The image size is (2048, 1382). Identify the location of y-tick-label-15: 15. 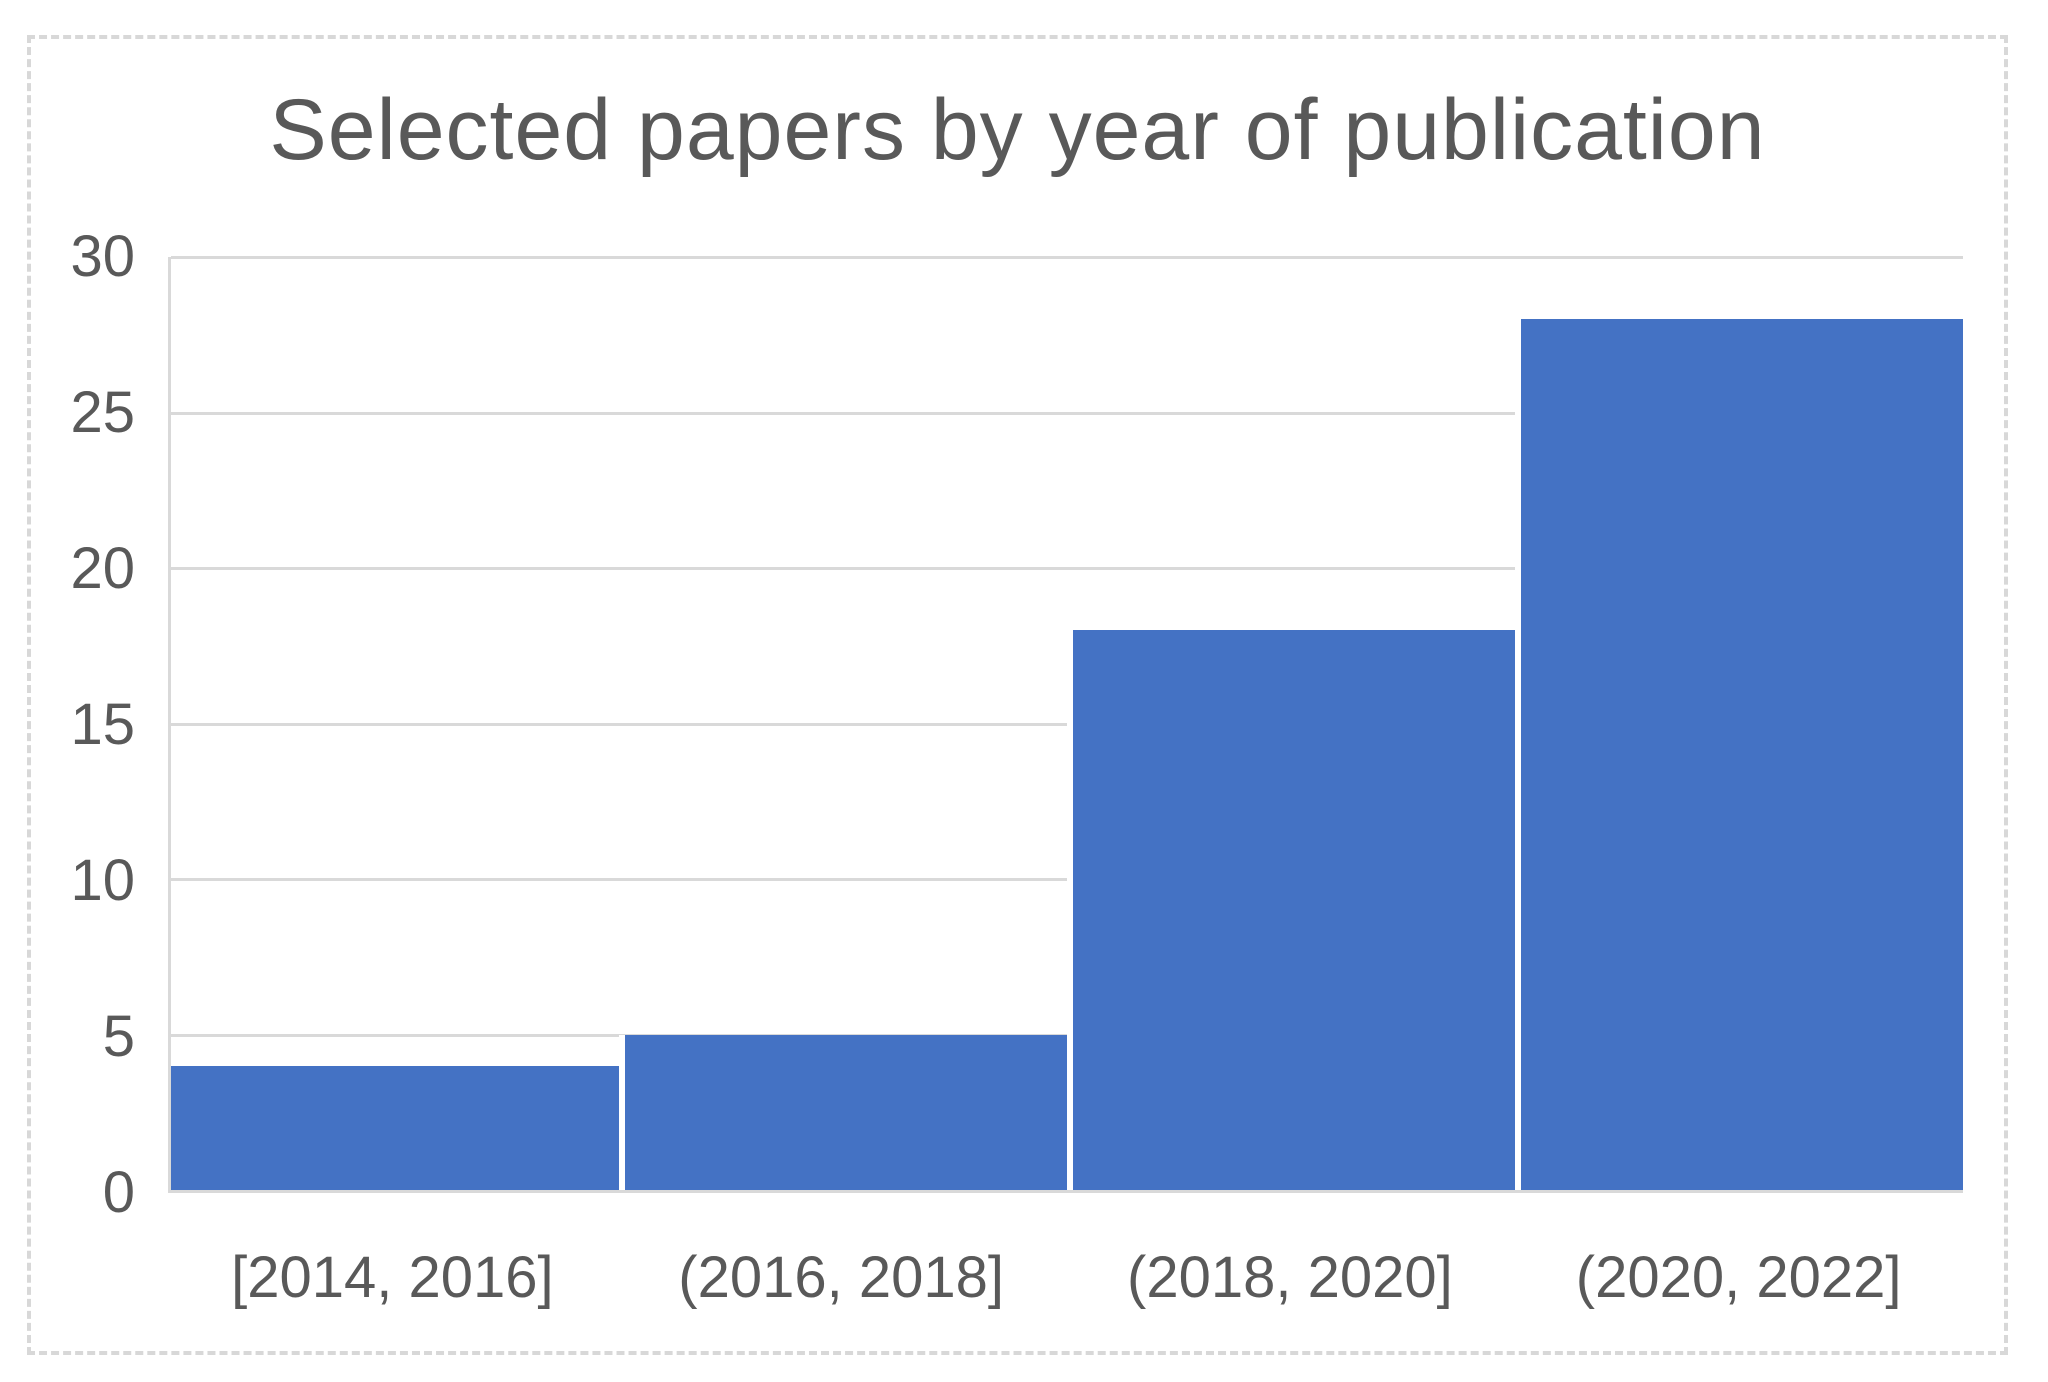
(102, 724).